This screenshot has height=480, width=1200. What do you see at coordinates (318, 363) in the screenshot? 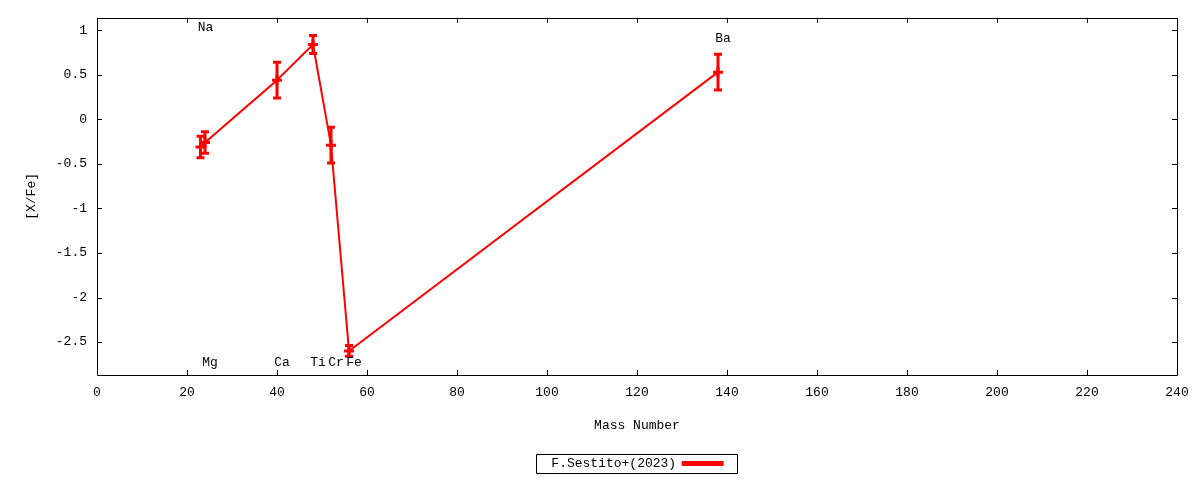
I see `annotation: Ti` at bounding box center [318, 363].